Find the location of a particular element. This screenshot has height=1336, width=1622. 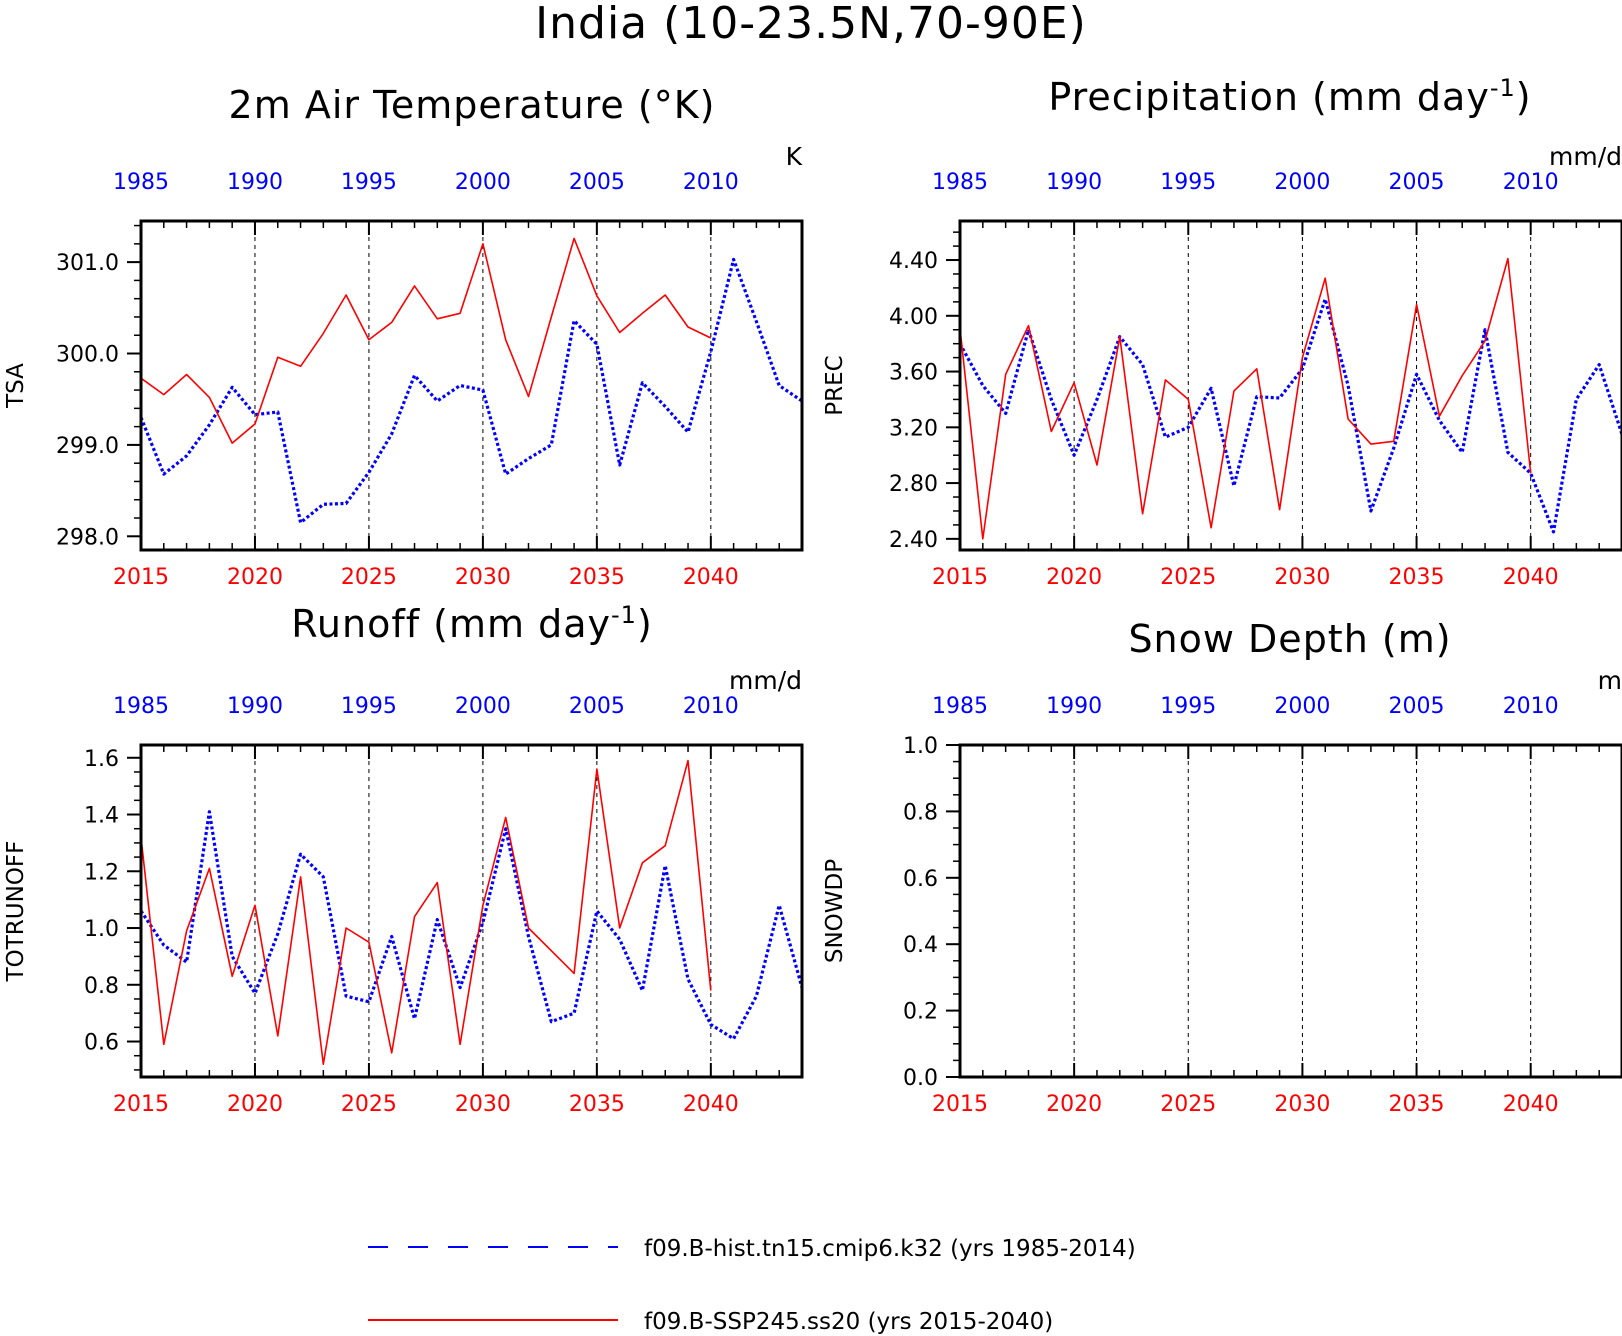

y-tick-label: 300.0 is located at coordinates (87, 355).